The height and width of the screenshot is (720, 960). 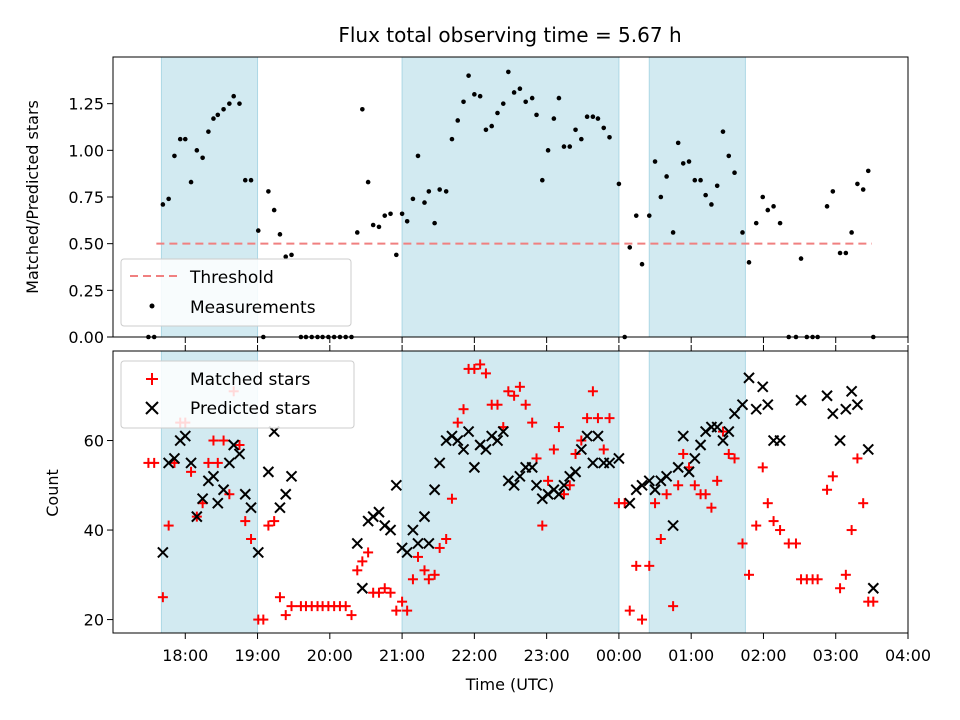 What do you see at coordinates (86, 104) in the screenshot?
I see `y-tick-label: 1.25` at bounding box center [86, 104].